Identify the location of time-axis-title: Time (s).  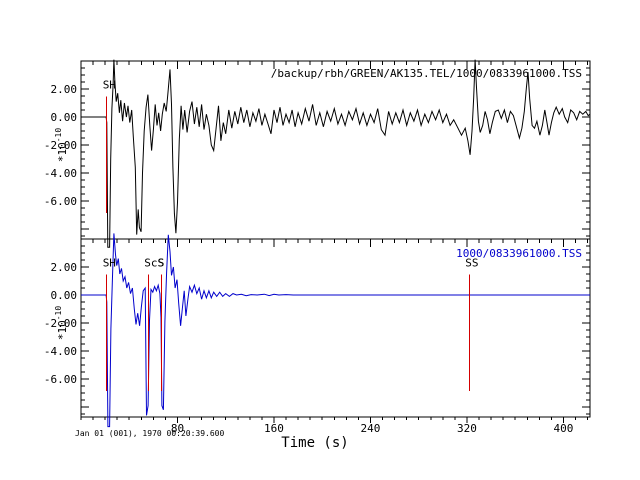
(314, 443).